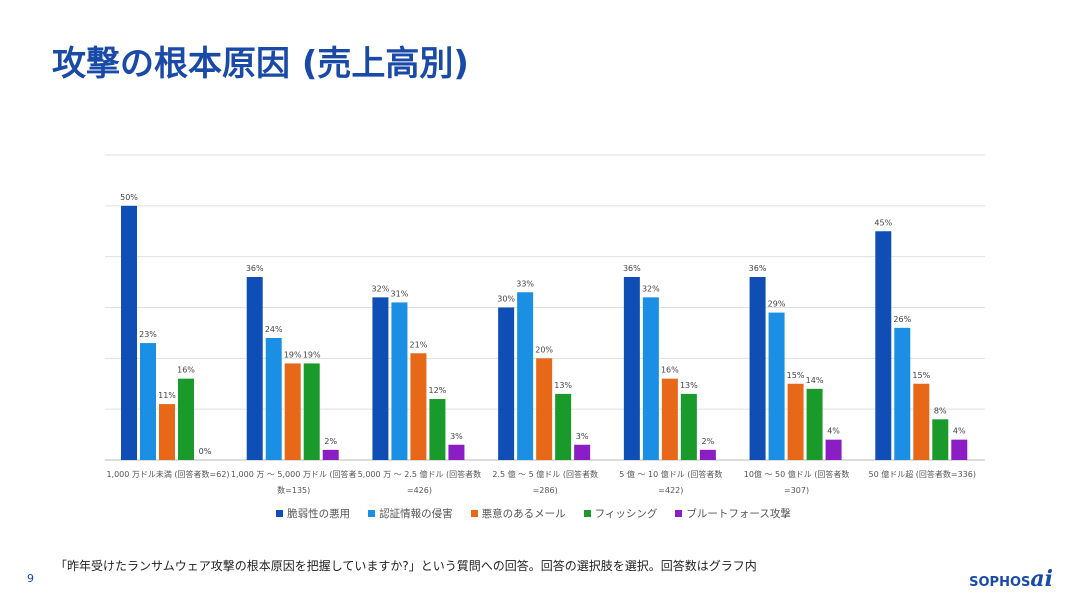 The height and width of the screenshot is (600, 1067). Describe the element at coordinates (30, 578) in the screenshot. I see `page-number: 9` at that location.